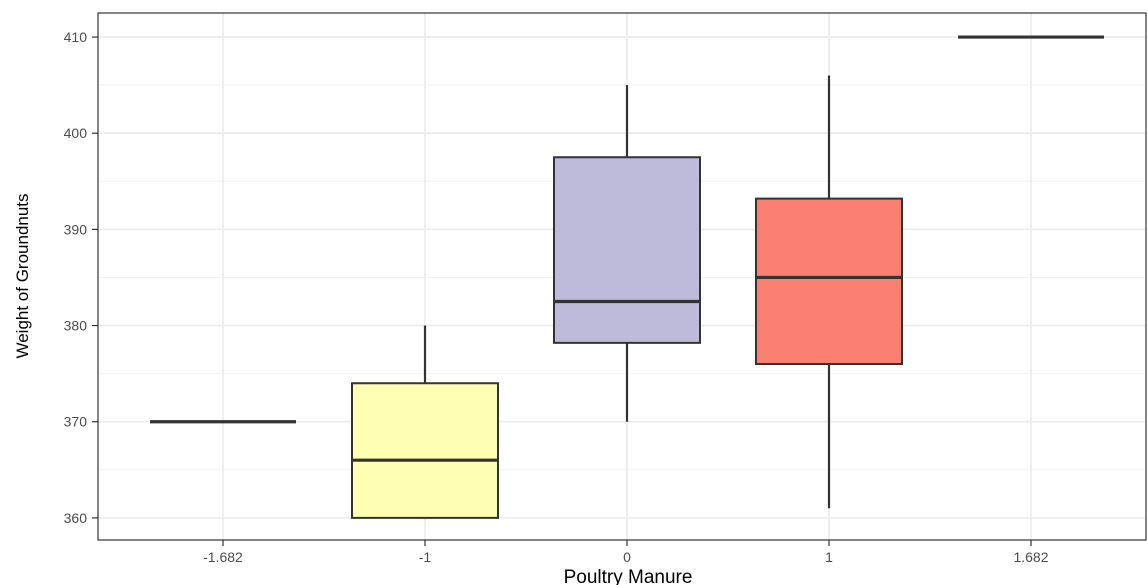 The height and width of the screenshot is (585, 1148). Describe the element at coordinates (76, 133) in the screenshot. I see `y-tick-label: 400` at that location.